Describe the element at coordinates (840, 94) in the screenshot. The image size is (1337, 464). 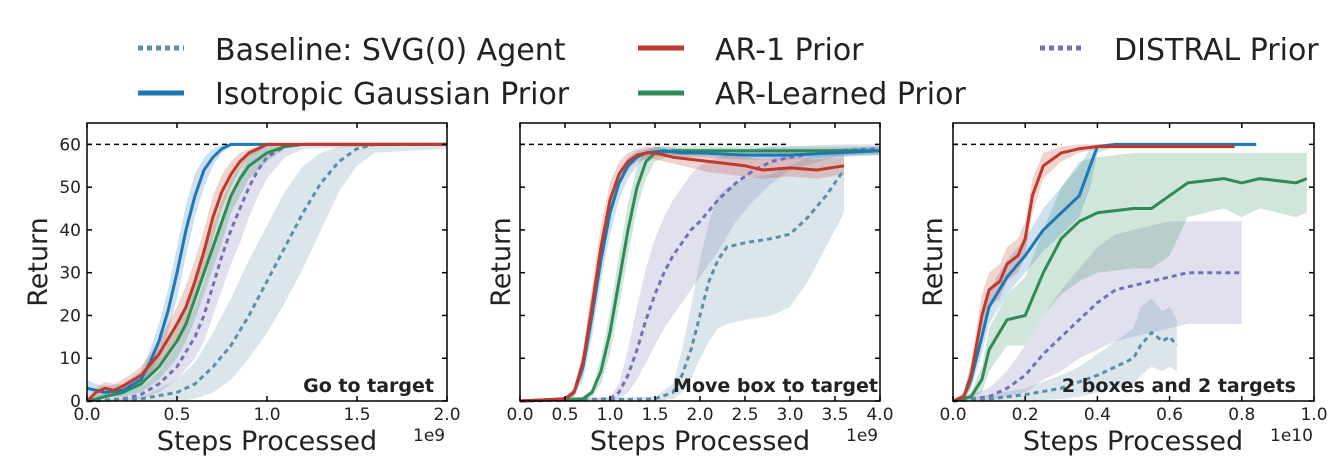
I see `legend-label-ar-learned: AR-Learned Prior` at that location.